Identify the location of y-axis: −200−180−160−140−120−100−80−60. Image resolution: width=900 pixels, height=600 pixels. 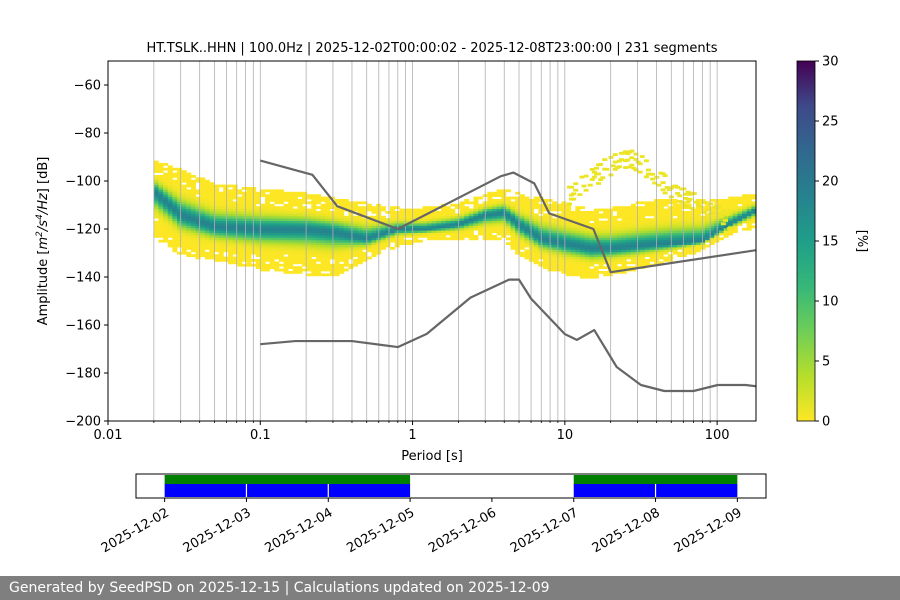
(86, 254).